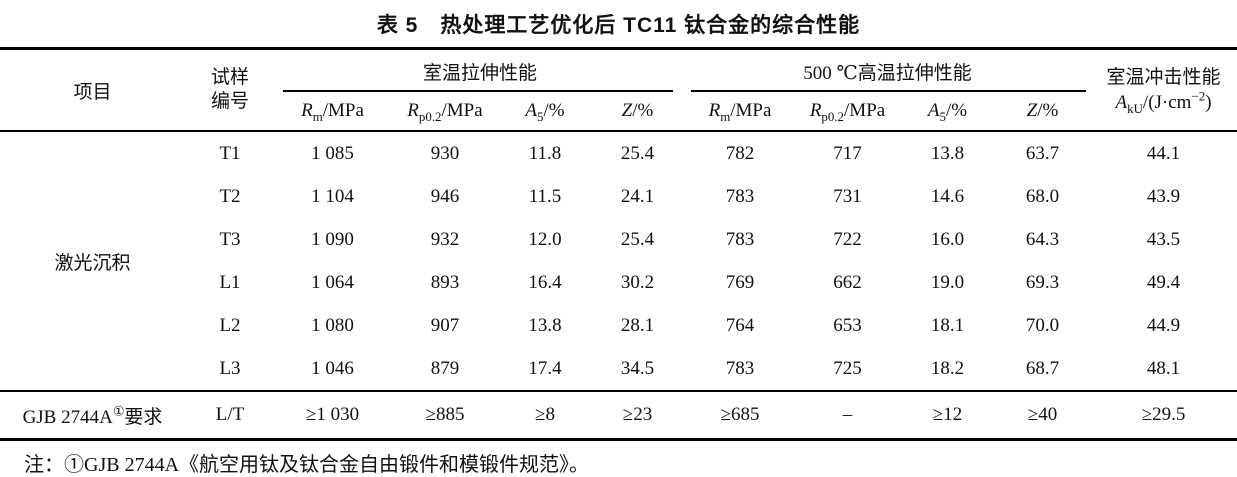 The image size is (1237, 477). What do you see at coordinates (1042, 368) in the screenshot?
I see `table-cell: 68.7` at bounding box center [1042, 368].